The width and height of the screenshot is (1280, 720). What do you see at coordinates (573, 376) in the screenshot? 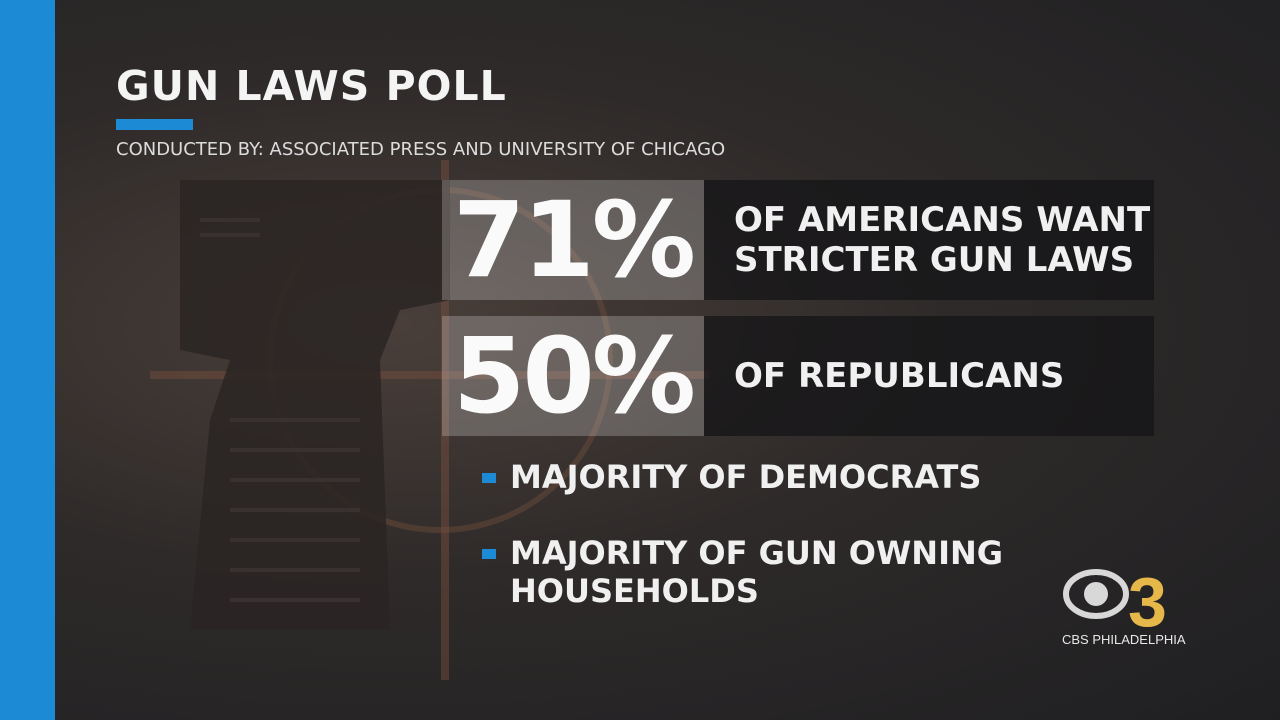
I see `stat-value: 50%` at bounding box center [573, 376].